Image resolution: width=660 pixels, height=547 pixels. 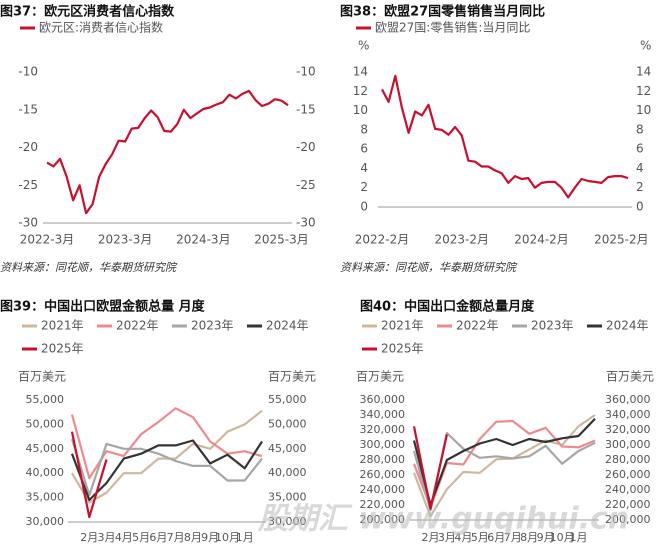 What do you see at coordinates (306, 72) in the screenshot?
I see `y-tick-label-right: -10` at bounding box center [306, 72].